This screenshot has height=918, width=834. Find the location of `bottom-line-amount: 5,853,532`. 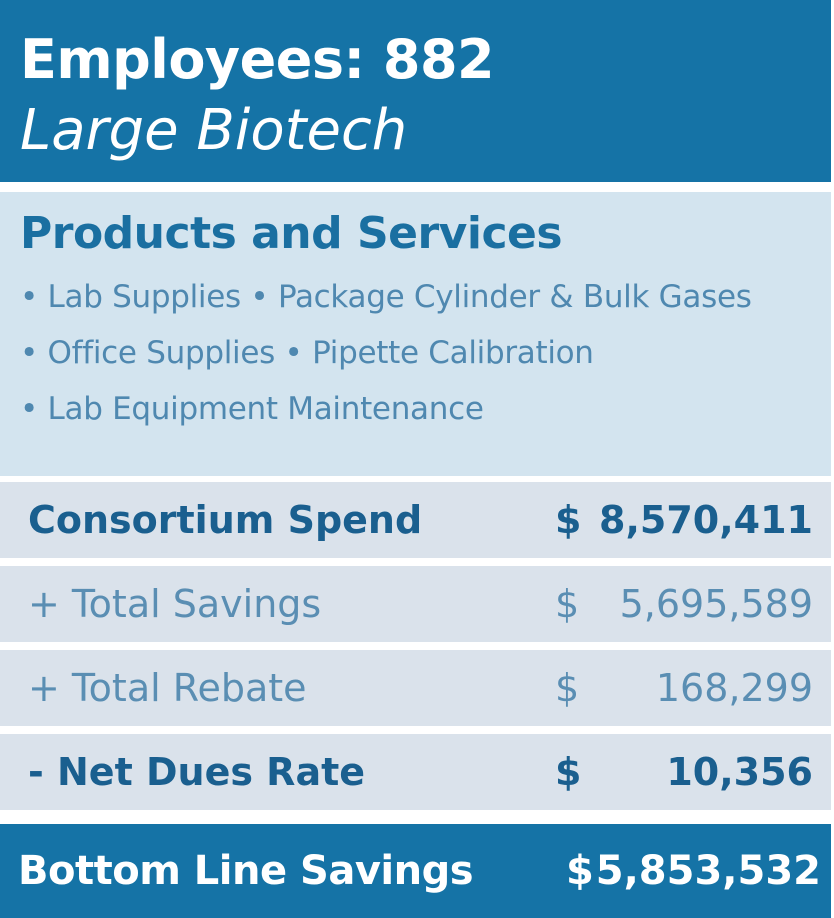

bottom-line-amount: 5,853,532 is located at coordinates (708, 871).